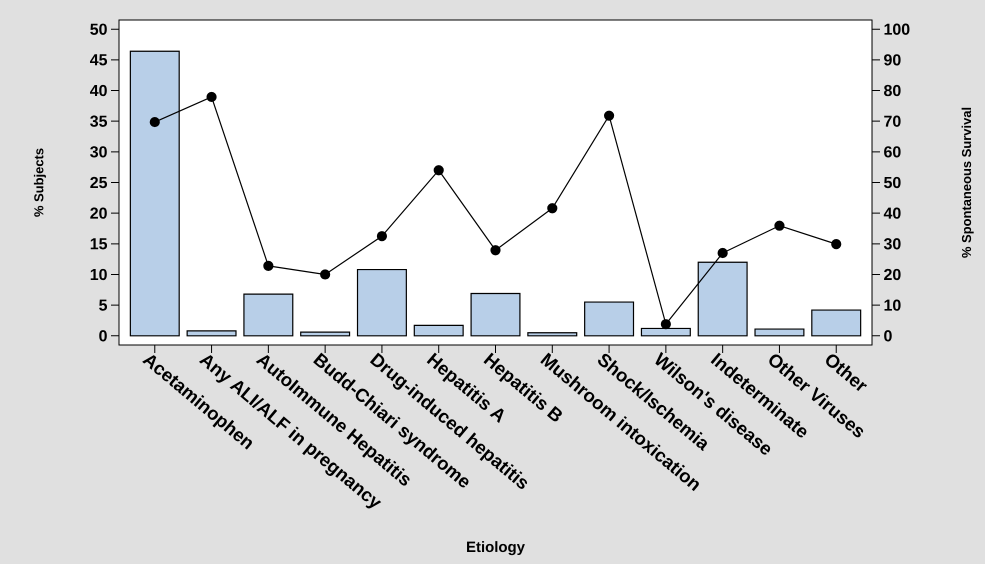  I want to click on y2-axis-title: % Spontaneous Survival, so click(968, 183).